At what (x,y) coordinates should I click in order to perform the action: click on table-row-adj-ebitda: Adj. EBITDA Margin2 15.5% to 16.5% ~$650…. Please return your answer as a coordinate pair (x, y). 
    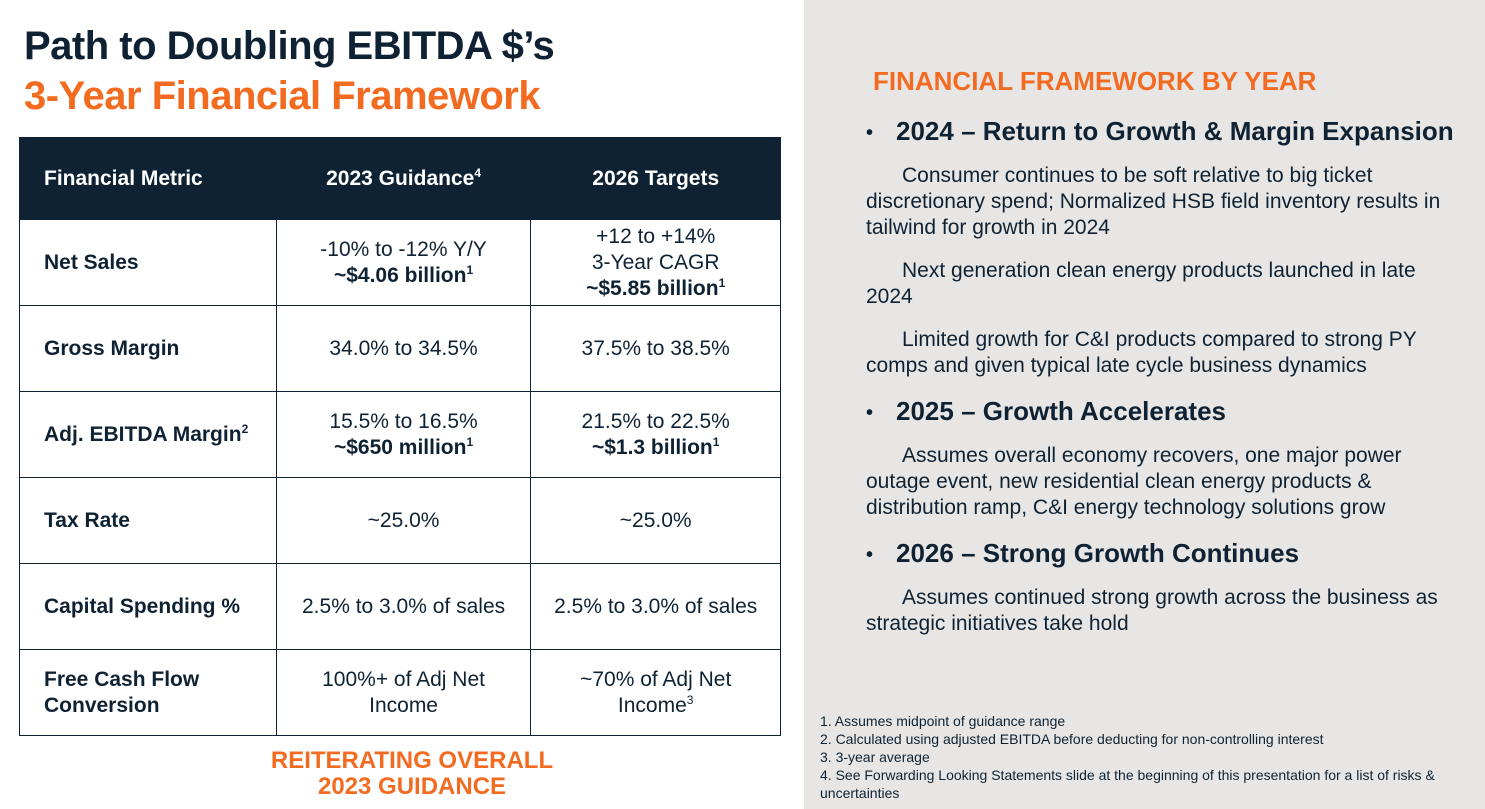
    Looking at the image, I should click on (400, 434).